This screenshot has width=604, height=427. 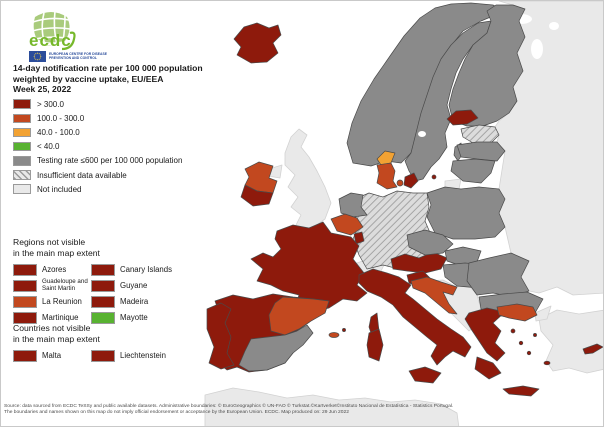 I want to click on region-item-martinique: Martinique, so click(x=52, y=318).